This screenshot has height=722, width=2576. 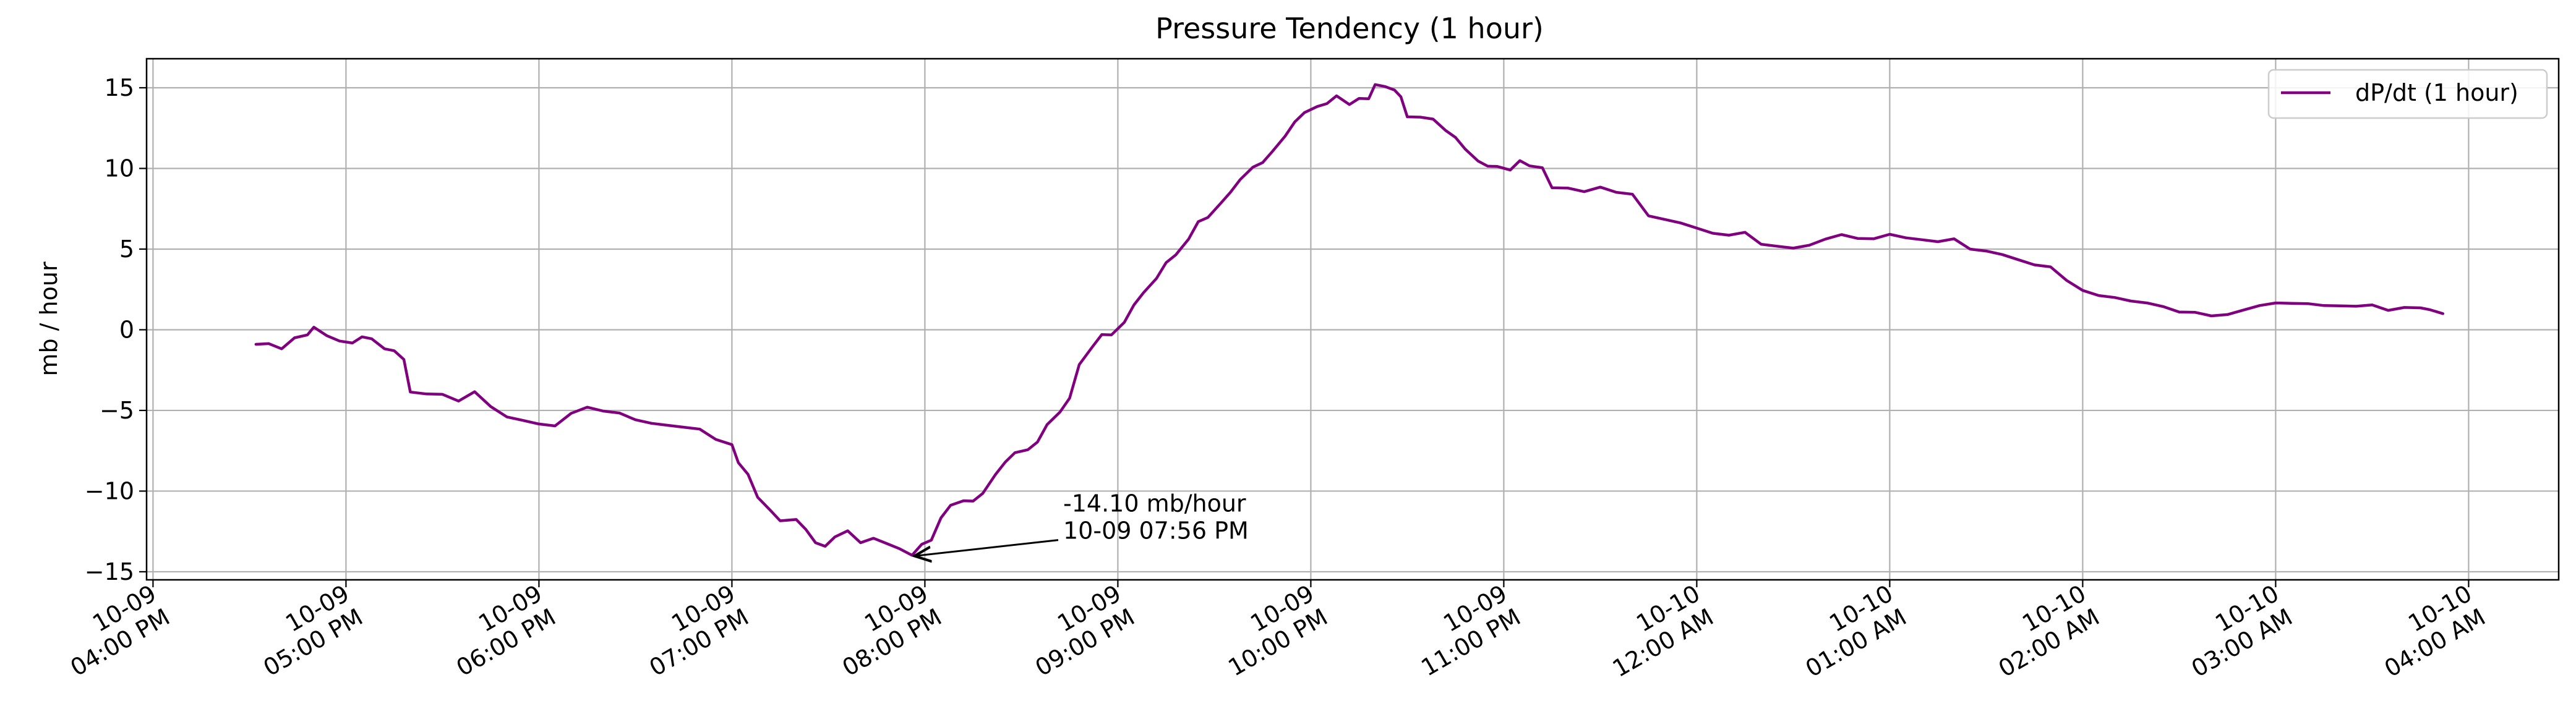 I want to click on y-tick-label: −5, so click(x=117, y=410).